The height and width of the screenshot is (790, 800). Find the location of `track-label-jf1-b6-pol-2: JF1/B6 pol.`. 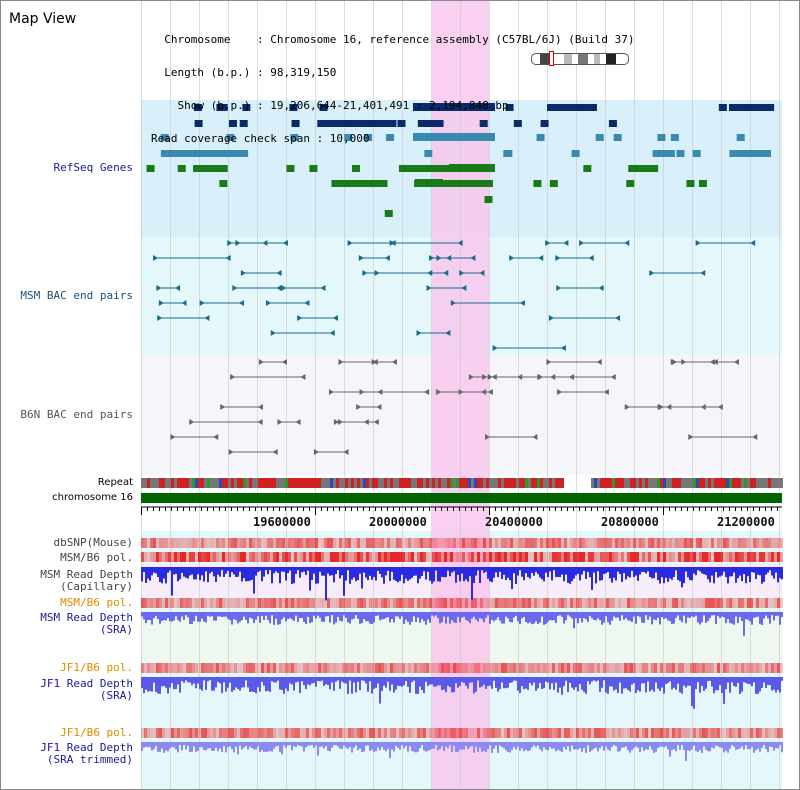

track-label-jf1-b6-pol-2: JF1/B6 pol. is located at coordinates (96, 732).